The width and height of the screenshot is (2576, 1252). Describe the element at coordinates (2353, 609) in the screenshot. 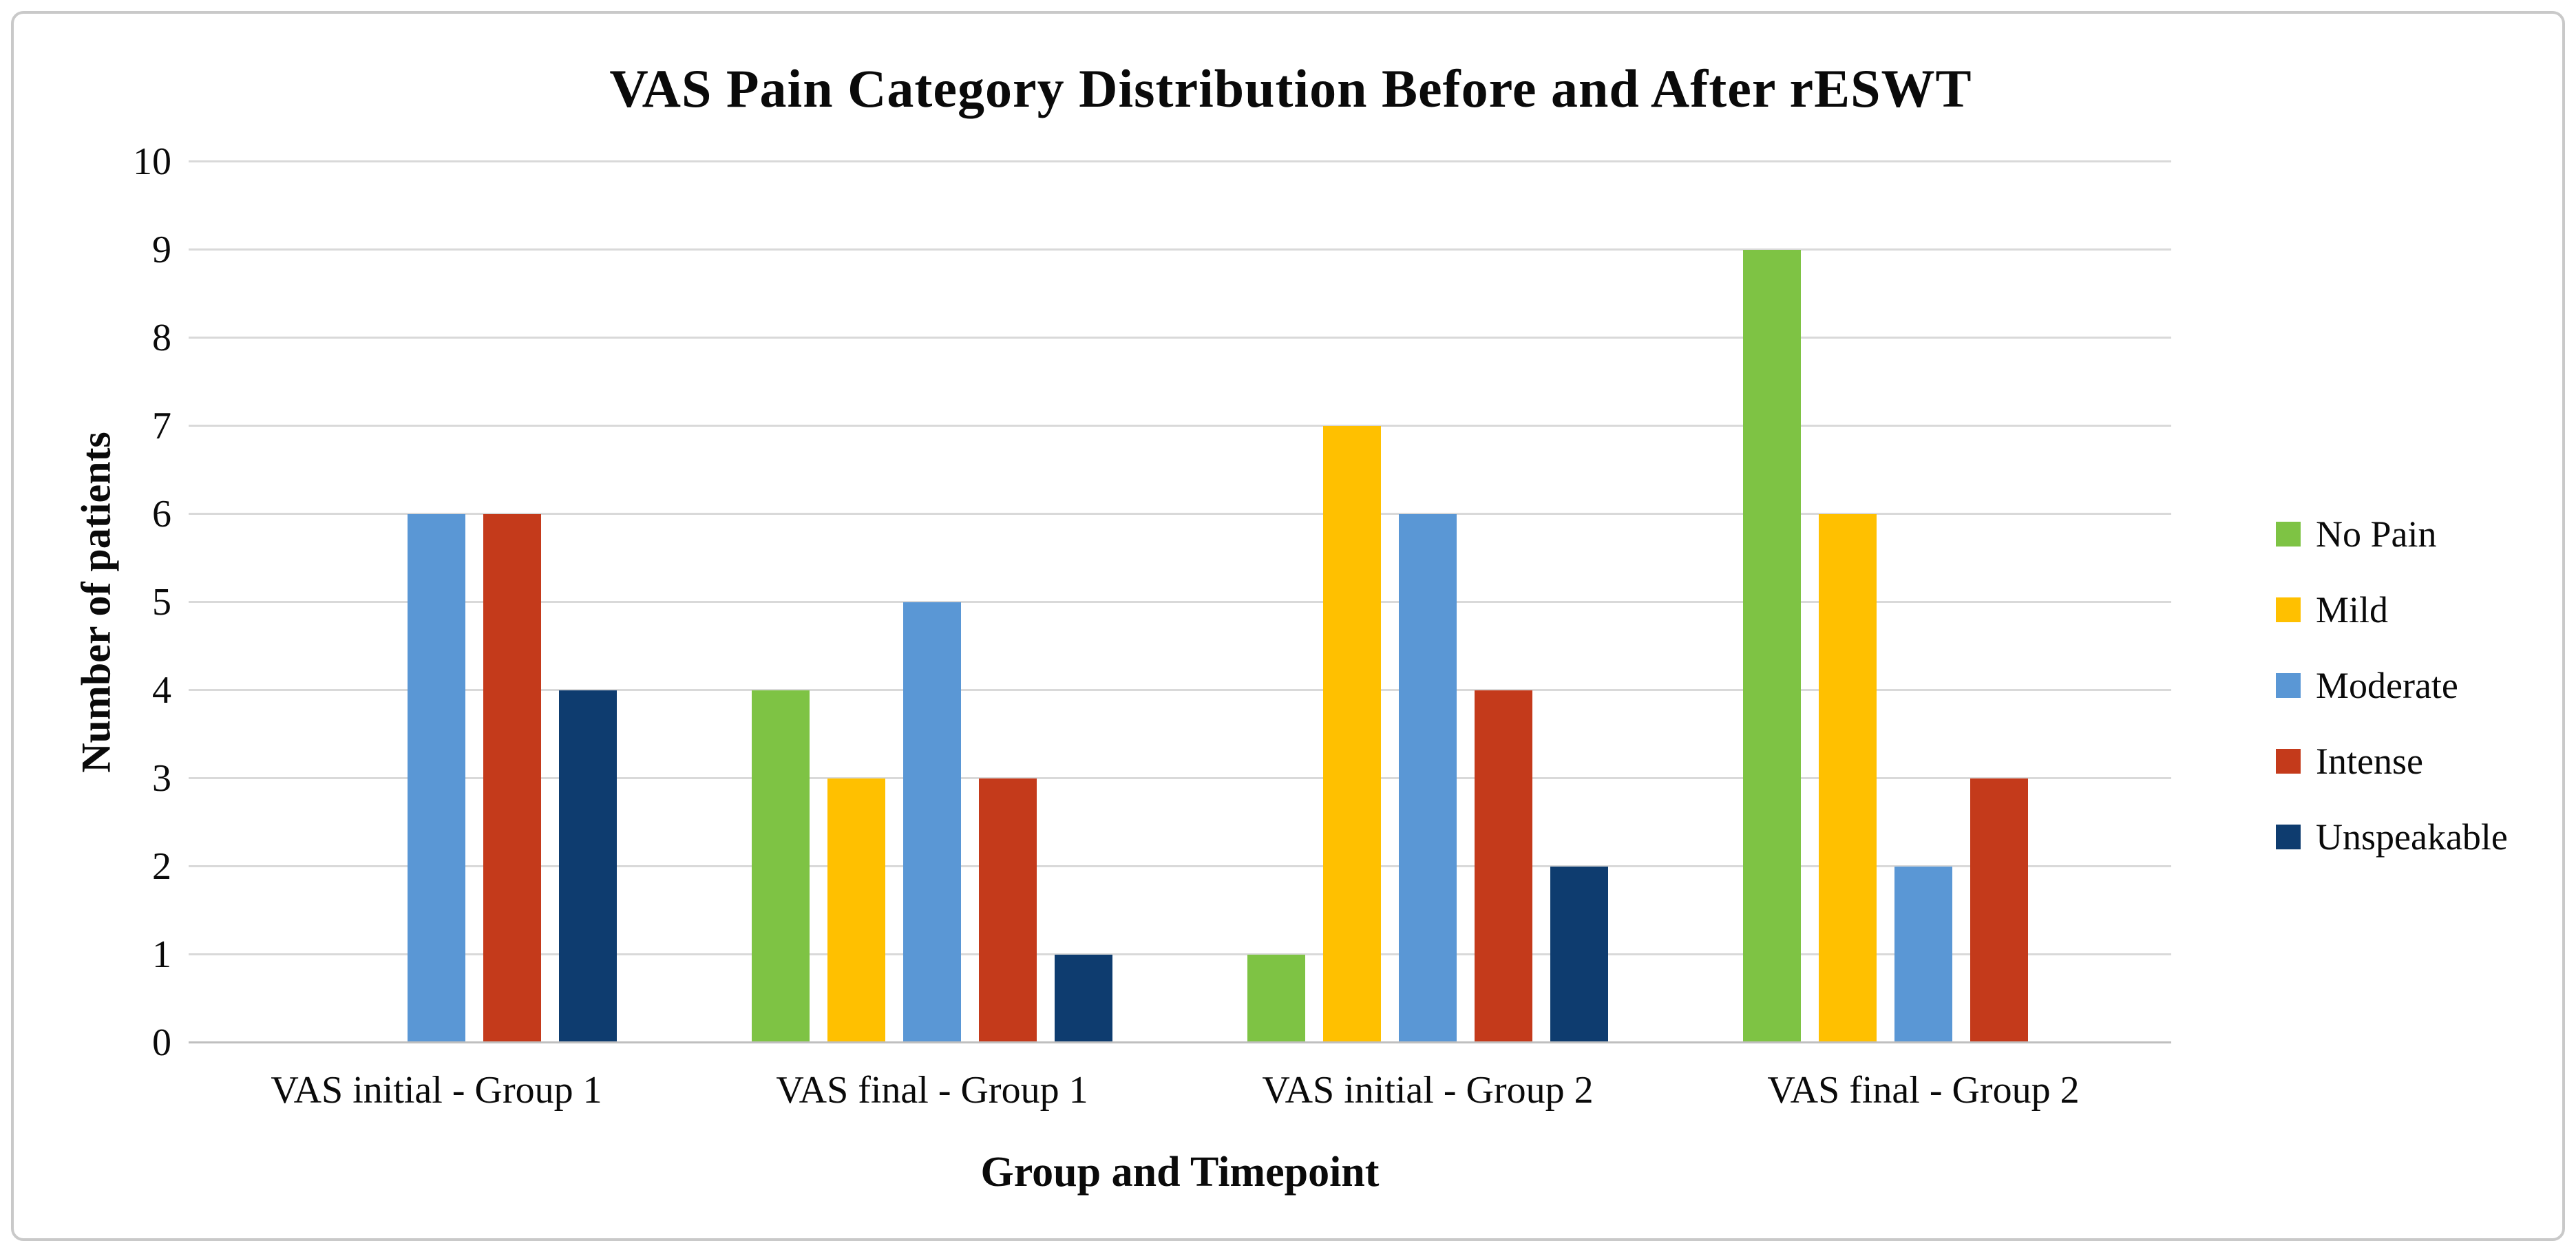

I see `legend-label: Mild` at that location.